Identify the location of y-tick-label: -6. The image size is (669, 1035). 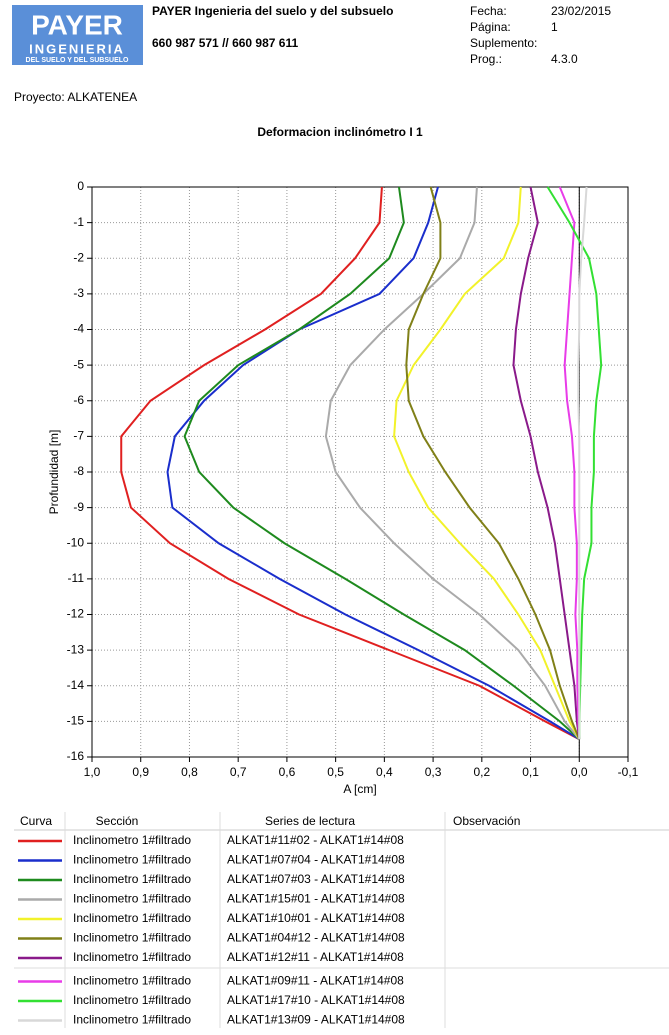
(78, 400).